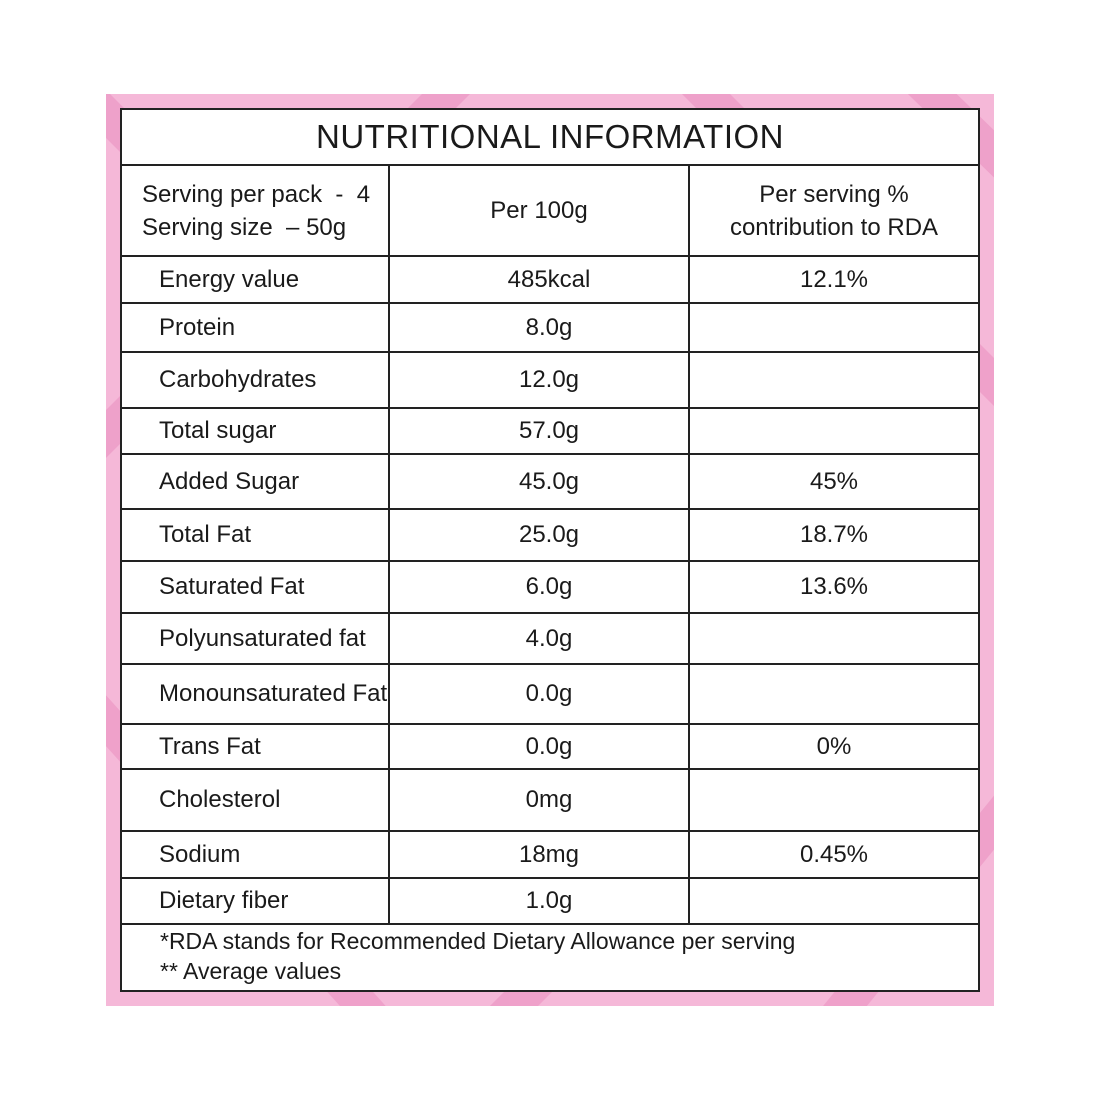  Describe the element at coordinates (255, 210) in the screenshot. I see `serving-info-cell: Serving per pack - 4 Serving size – 50g` at that location.